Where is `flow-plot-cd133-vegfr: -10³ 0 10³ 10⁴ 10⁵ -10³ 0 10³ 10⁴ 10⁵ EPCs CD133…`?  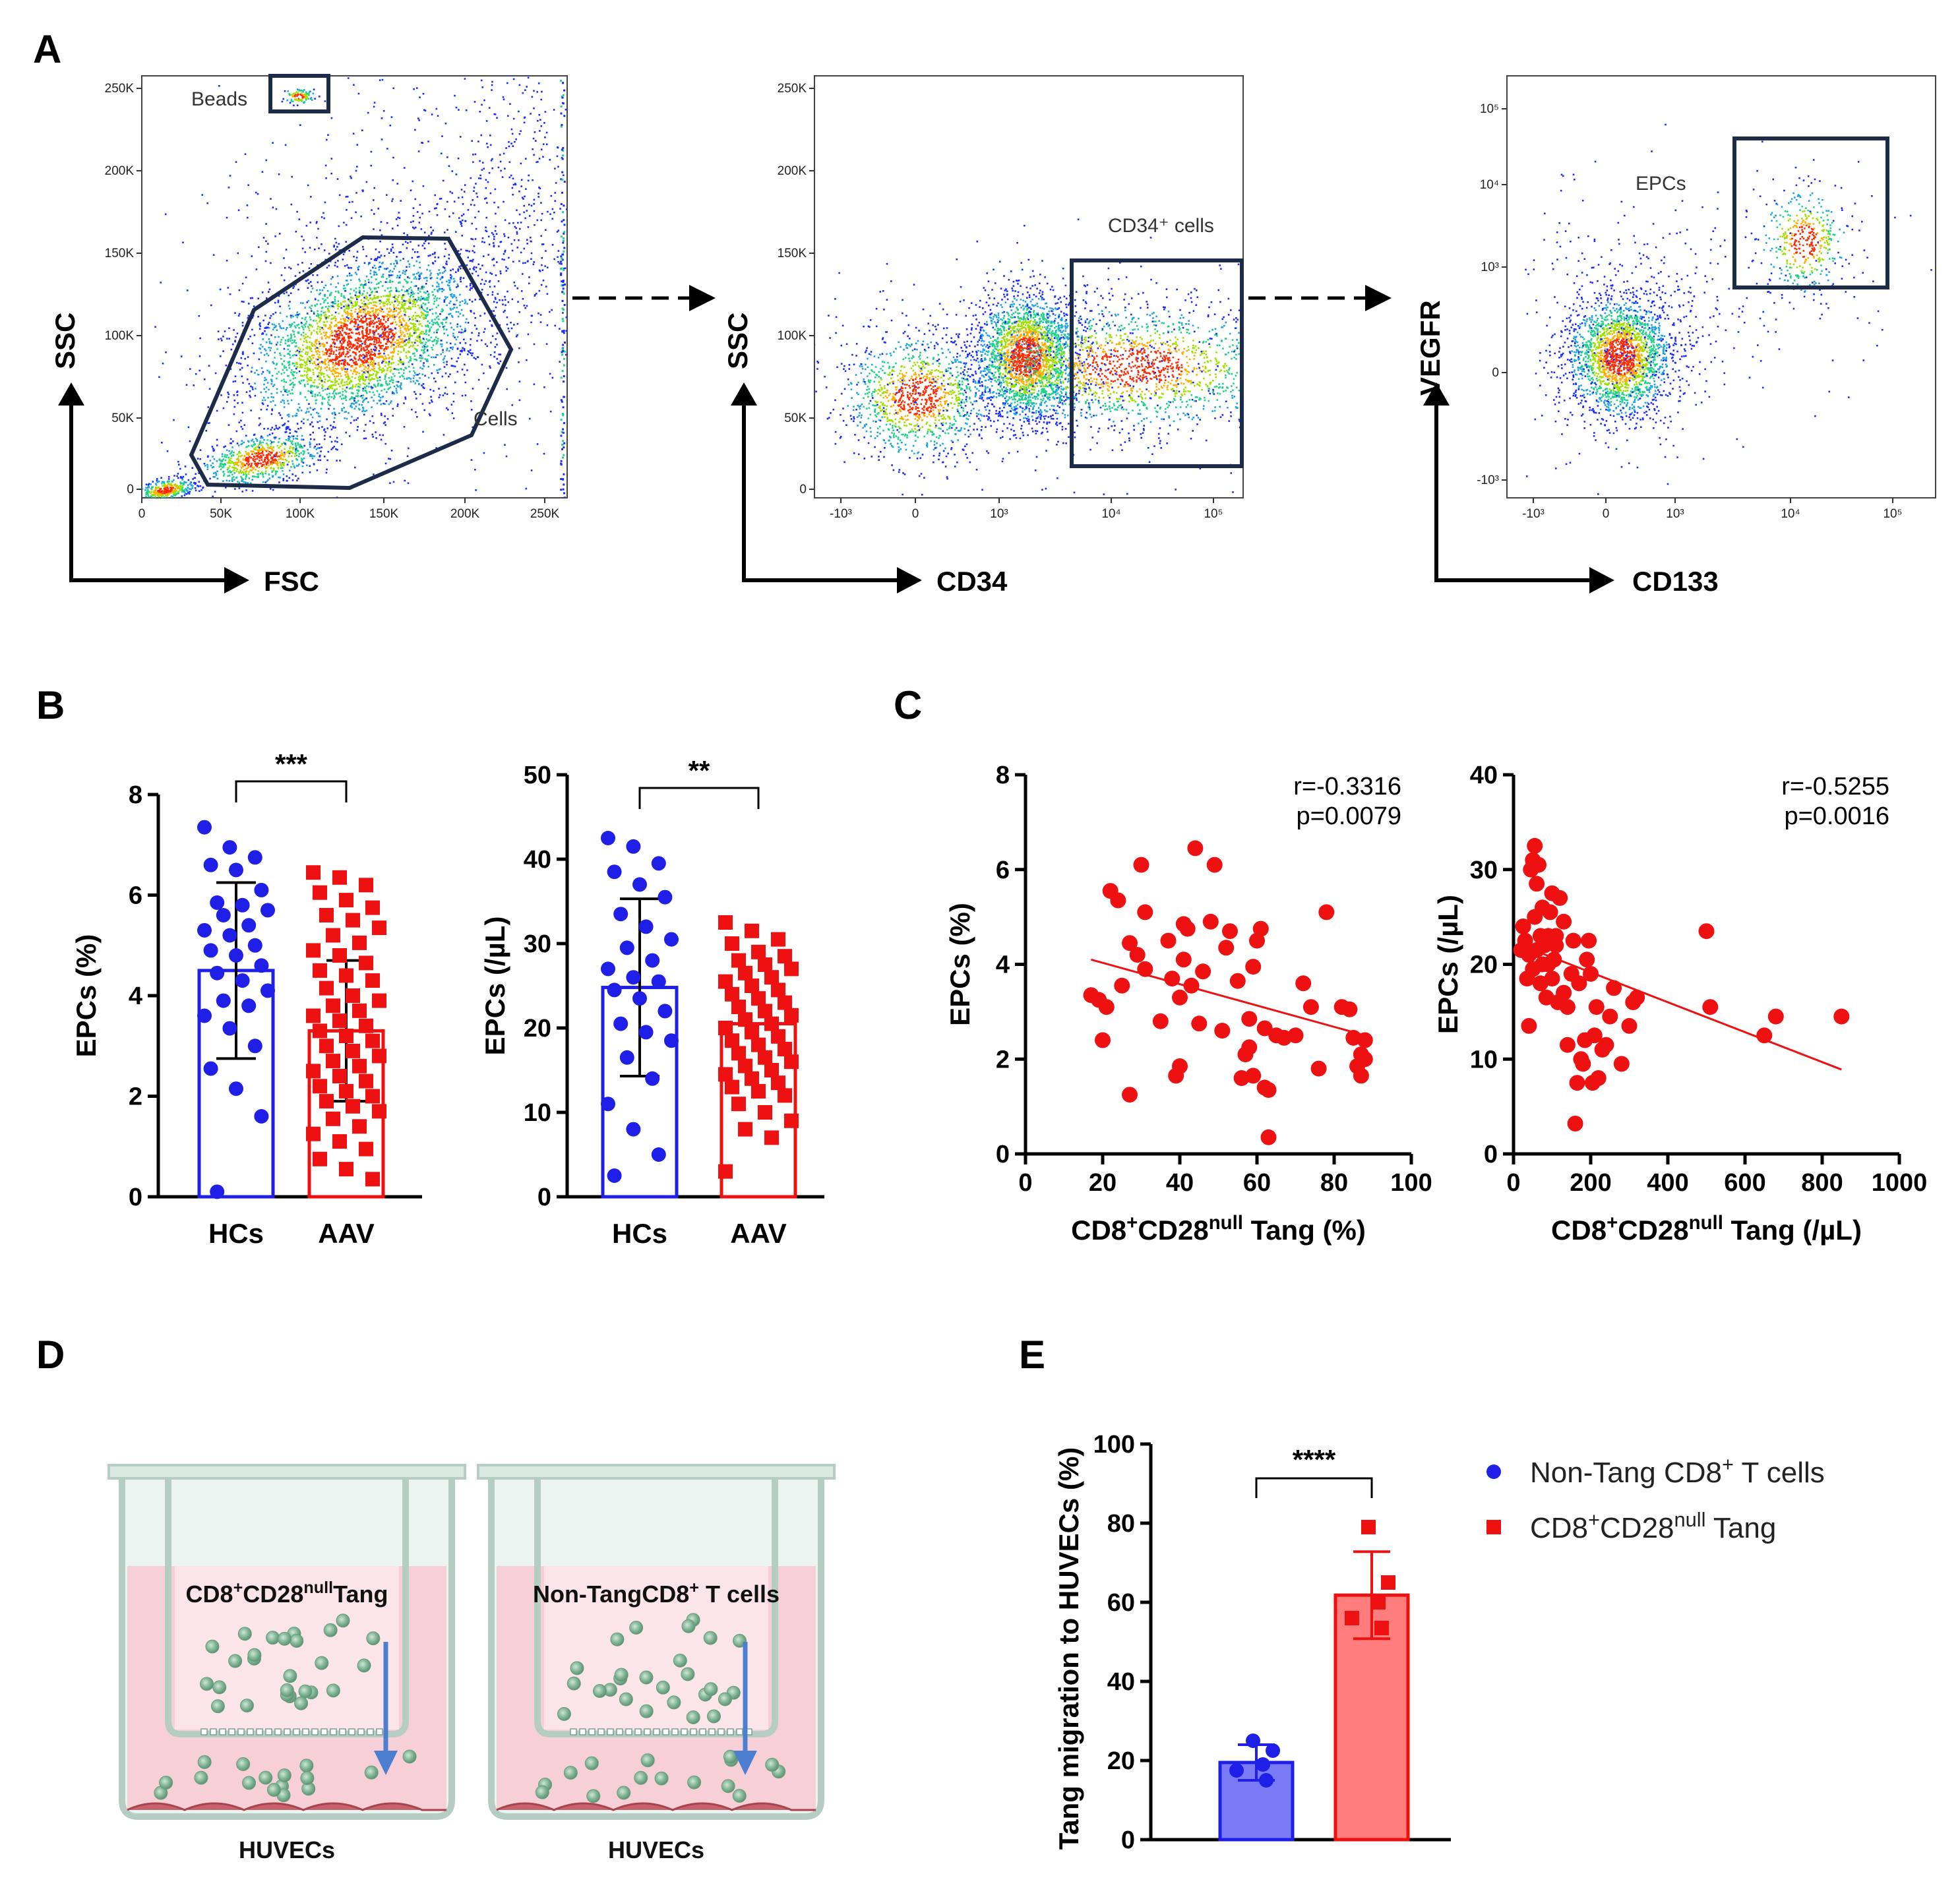
flow-plot-cd133-vegfr: -10³ 0 10³ 10⁴ 10⁵ -10³ 0 10³ 10⁴ 10⁵ EPCs CD133… is located at coordinates (1675, 336).